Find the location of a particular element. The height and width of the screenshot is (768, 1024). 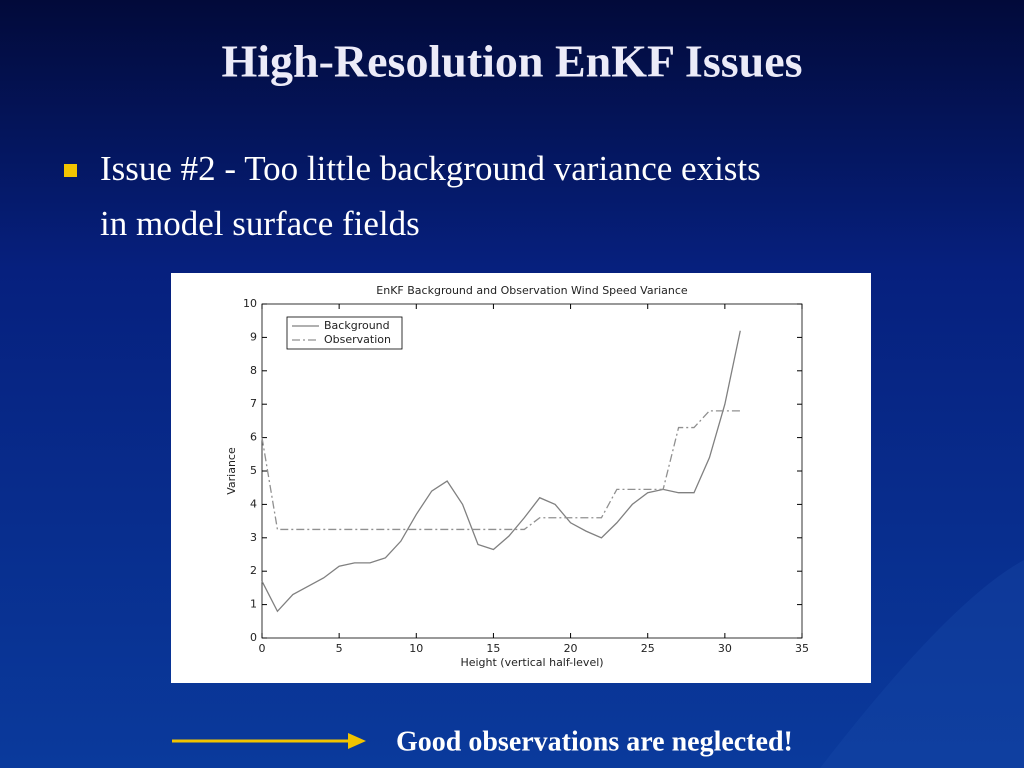

bullet-marker is located at coordinates (70, 170).